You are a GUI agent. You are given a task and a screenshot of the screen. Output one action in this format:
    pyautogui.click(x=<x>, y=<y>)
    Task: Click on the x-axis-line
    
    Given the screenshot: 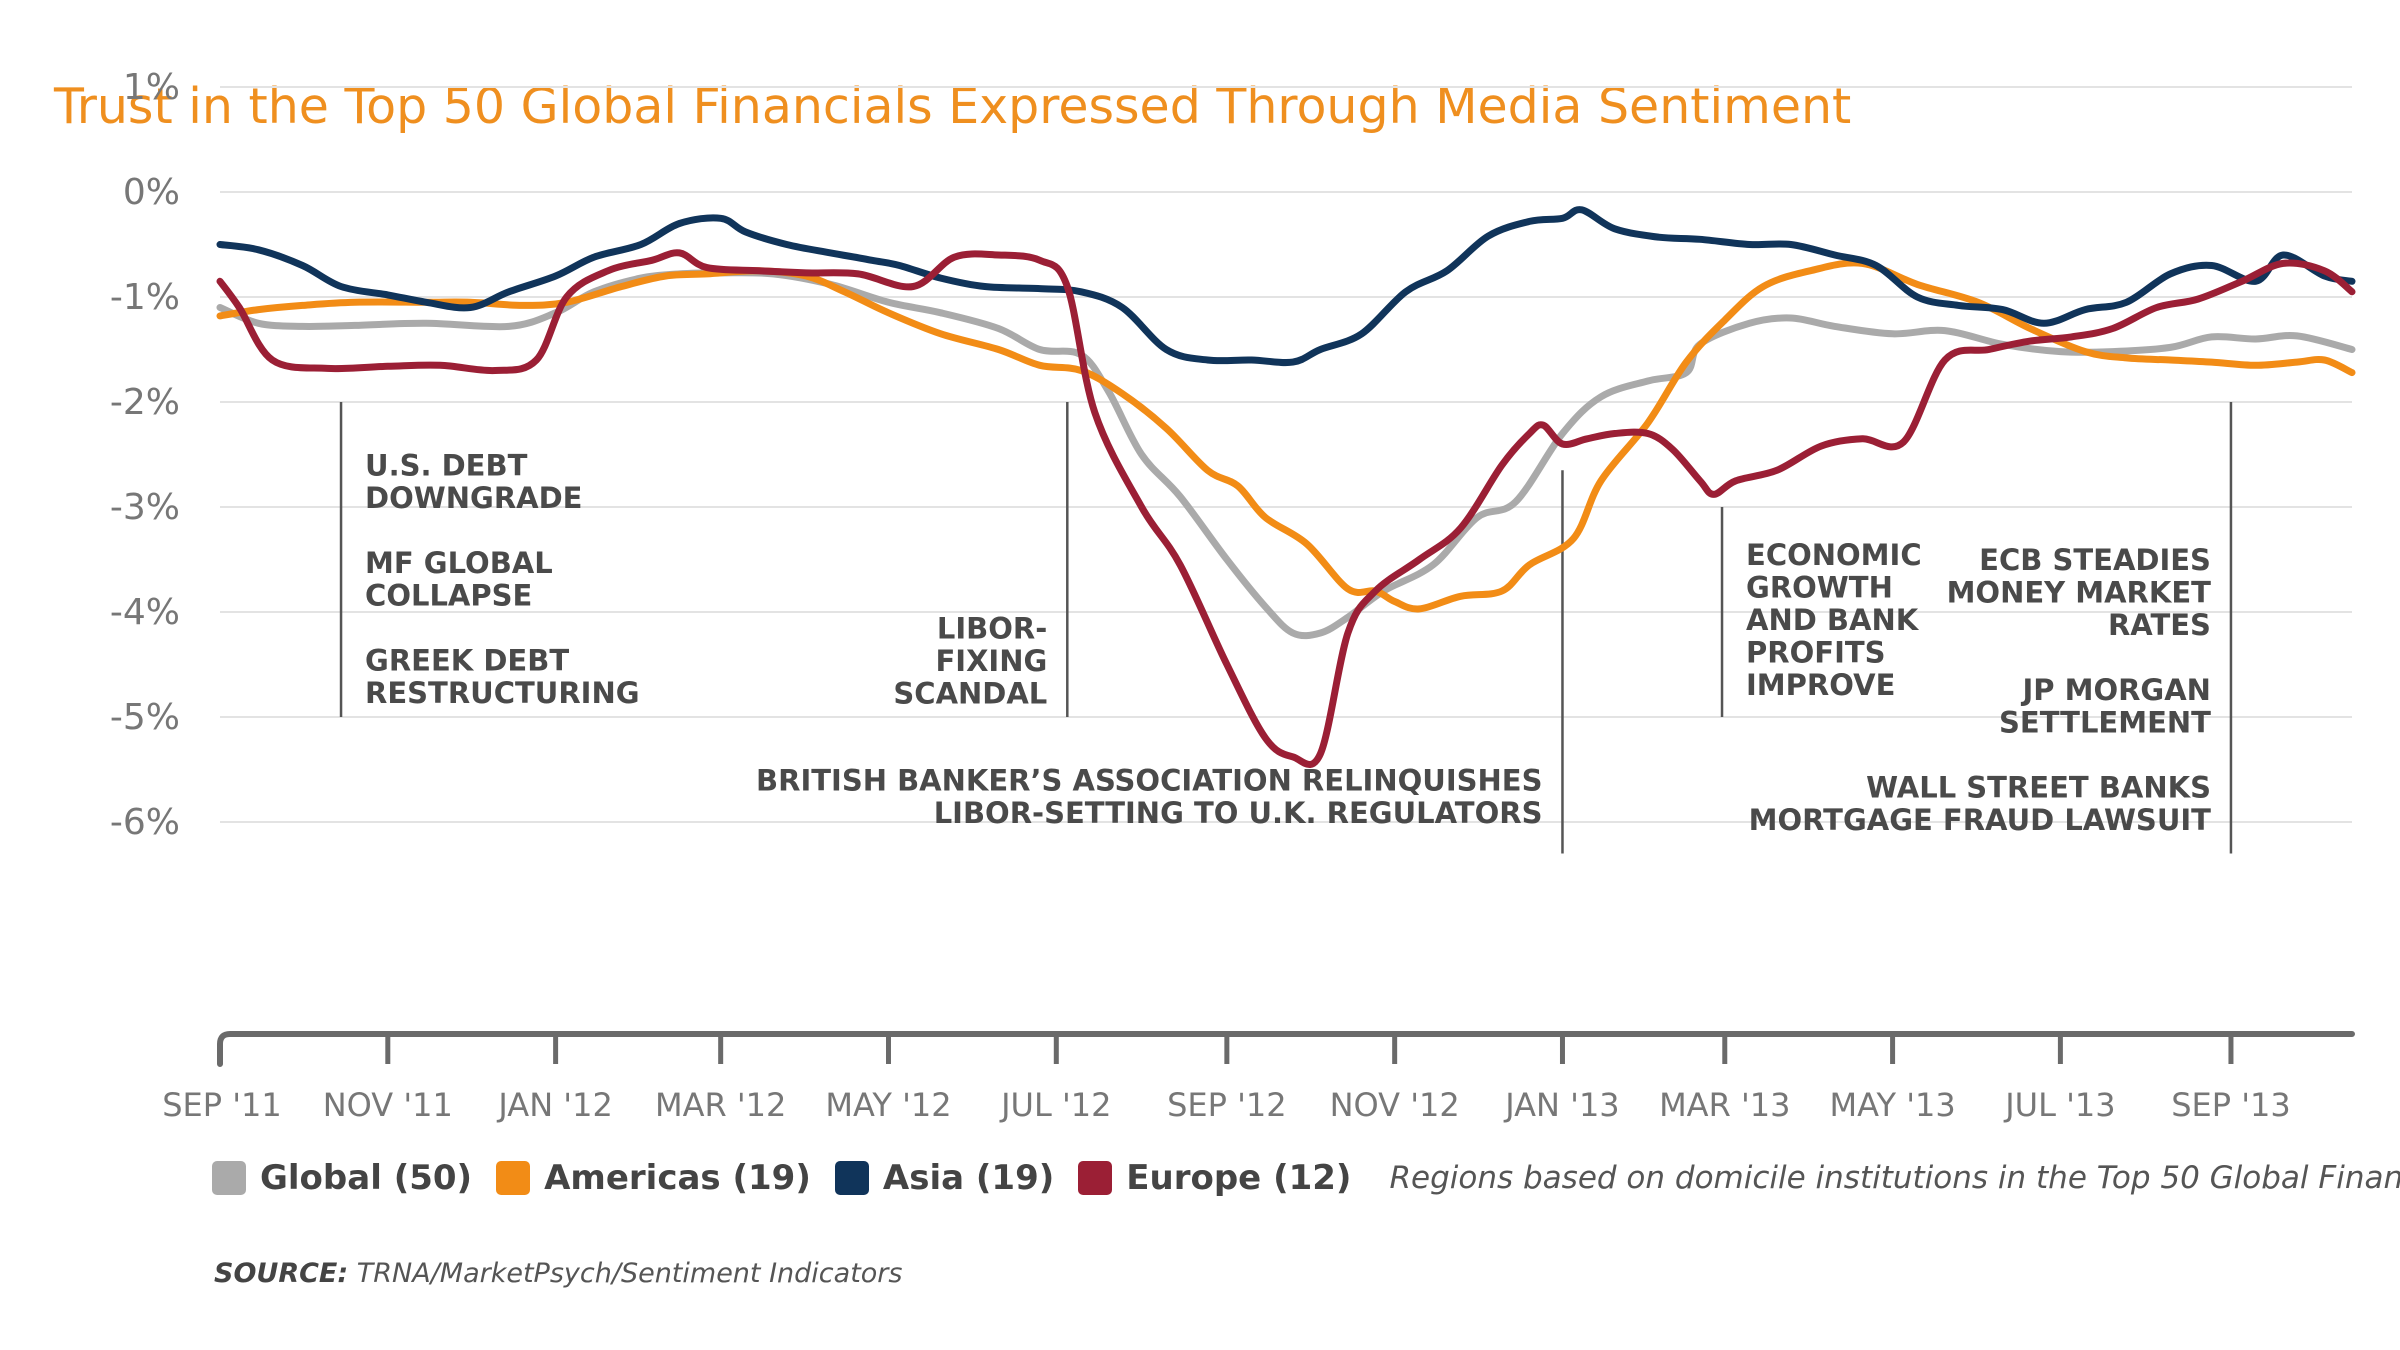 What is the action you would take?
    pyautogui.click(x=1286, y=1049)
    